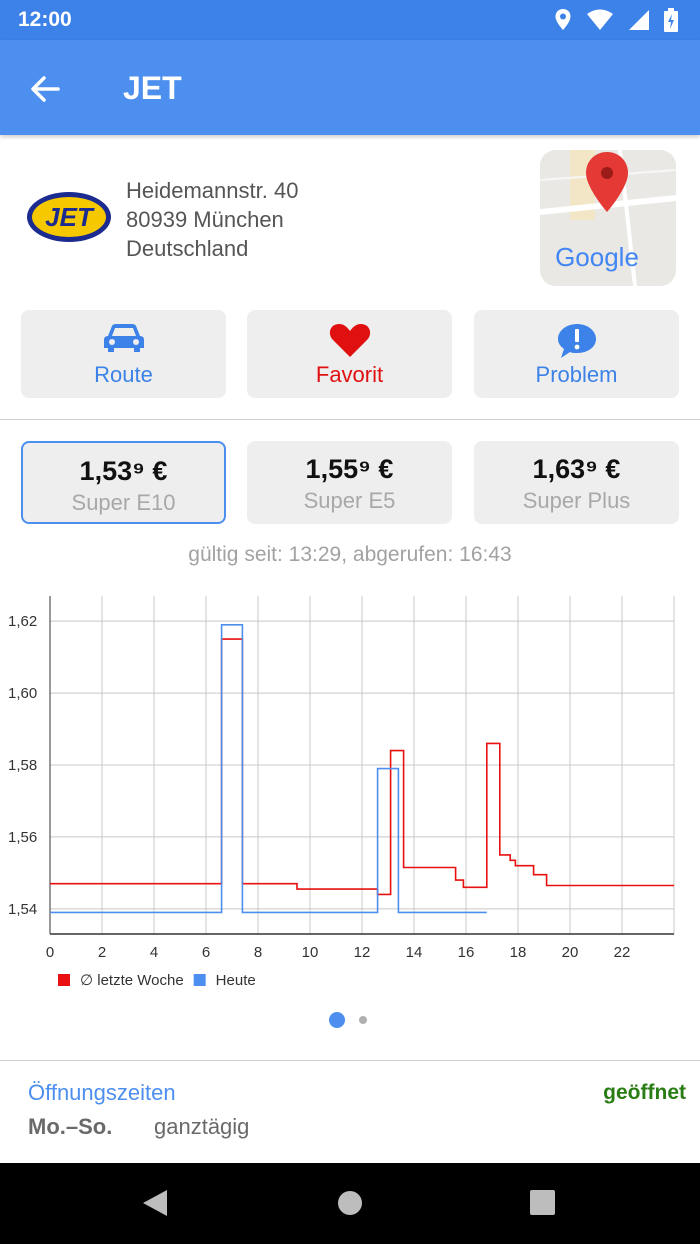 This screenshot has height=1249, width=700. Describe the element at coordinates (123, 338) in the screenshot. I see `car-icon` at that location.